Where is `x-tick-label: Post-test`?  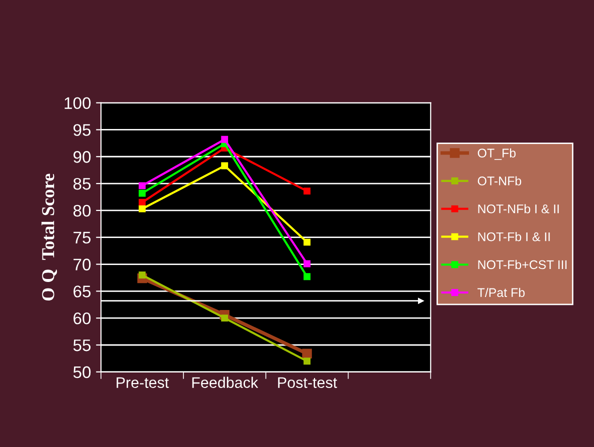 x-tick-label: Post-test is located at coordinates (308, 382).